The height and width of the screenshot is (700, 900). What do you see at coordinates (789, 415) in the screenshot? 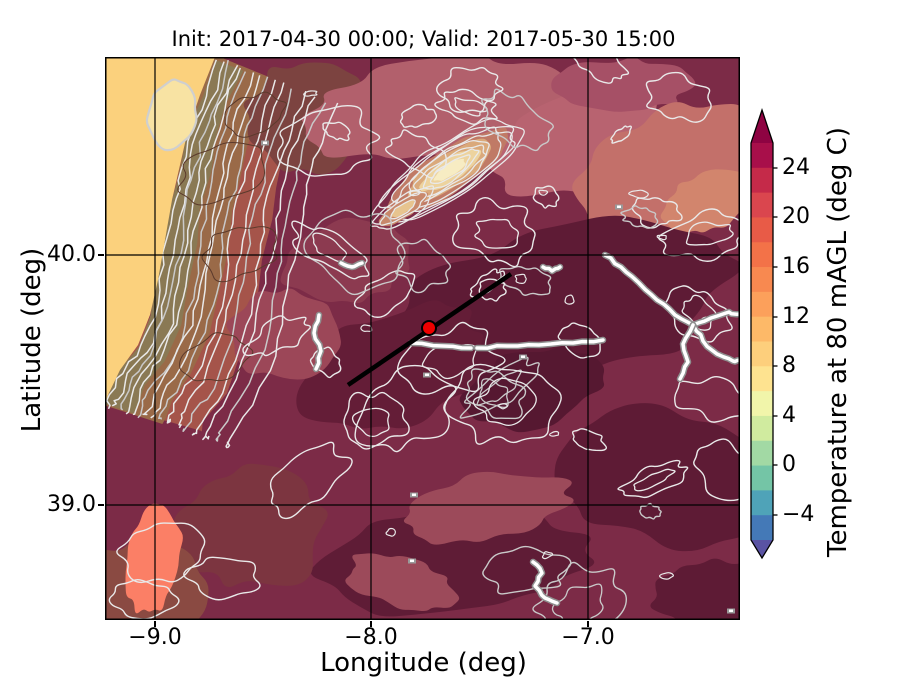
I see `colorbar-tick-label: 4` at bounding box center [789, 415].